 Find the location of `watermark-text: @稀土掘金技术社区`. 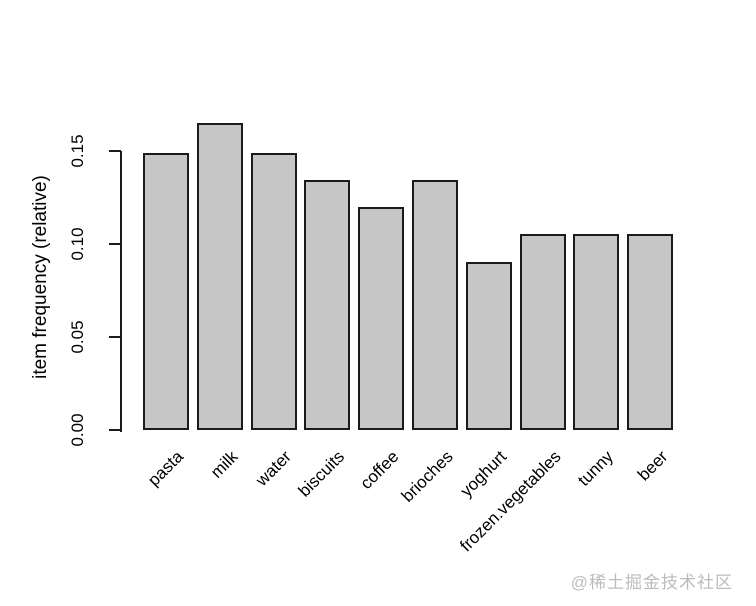

watermark-text: @稀土掘金技术社区 is located at coordinates (651, 582).